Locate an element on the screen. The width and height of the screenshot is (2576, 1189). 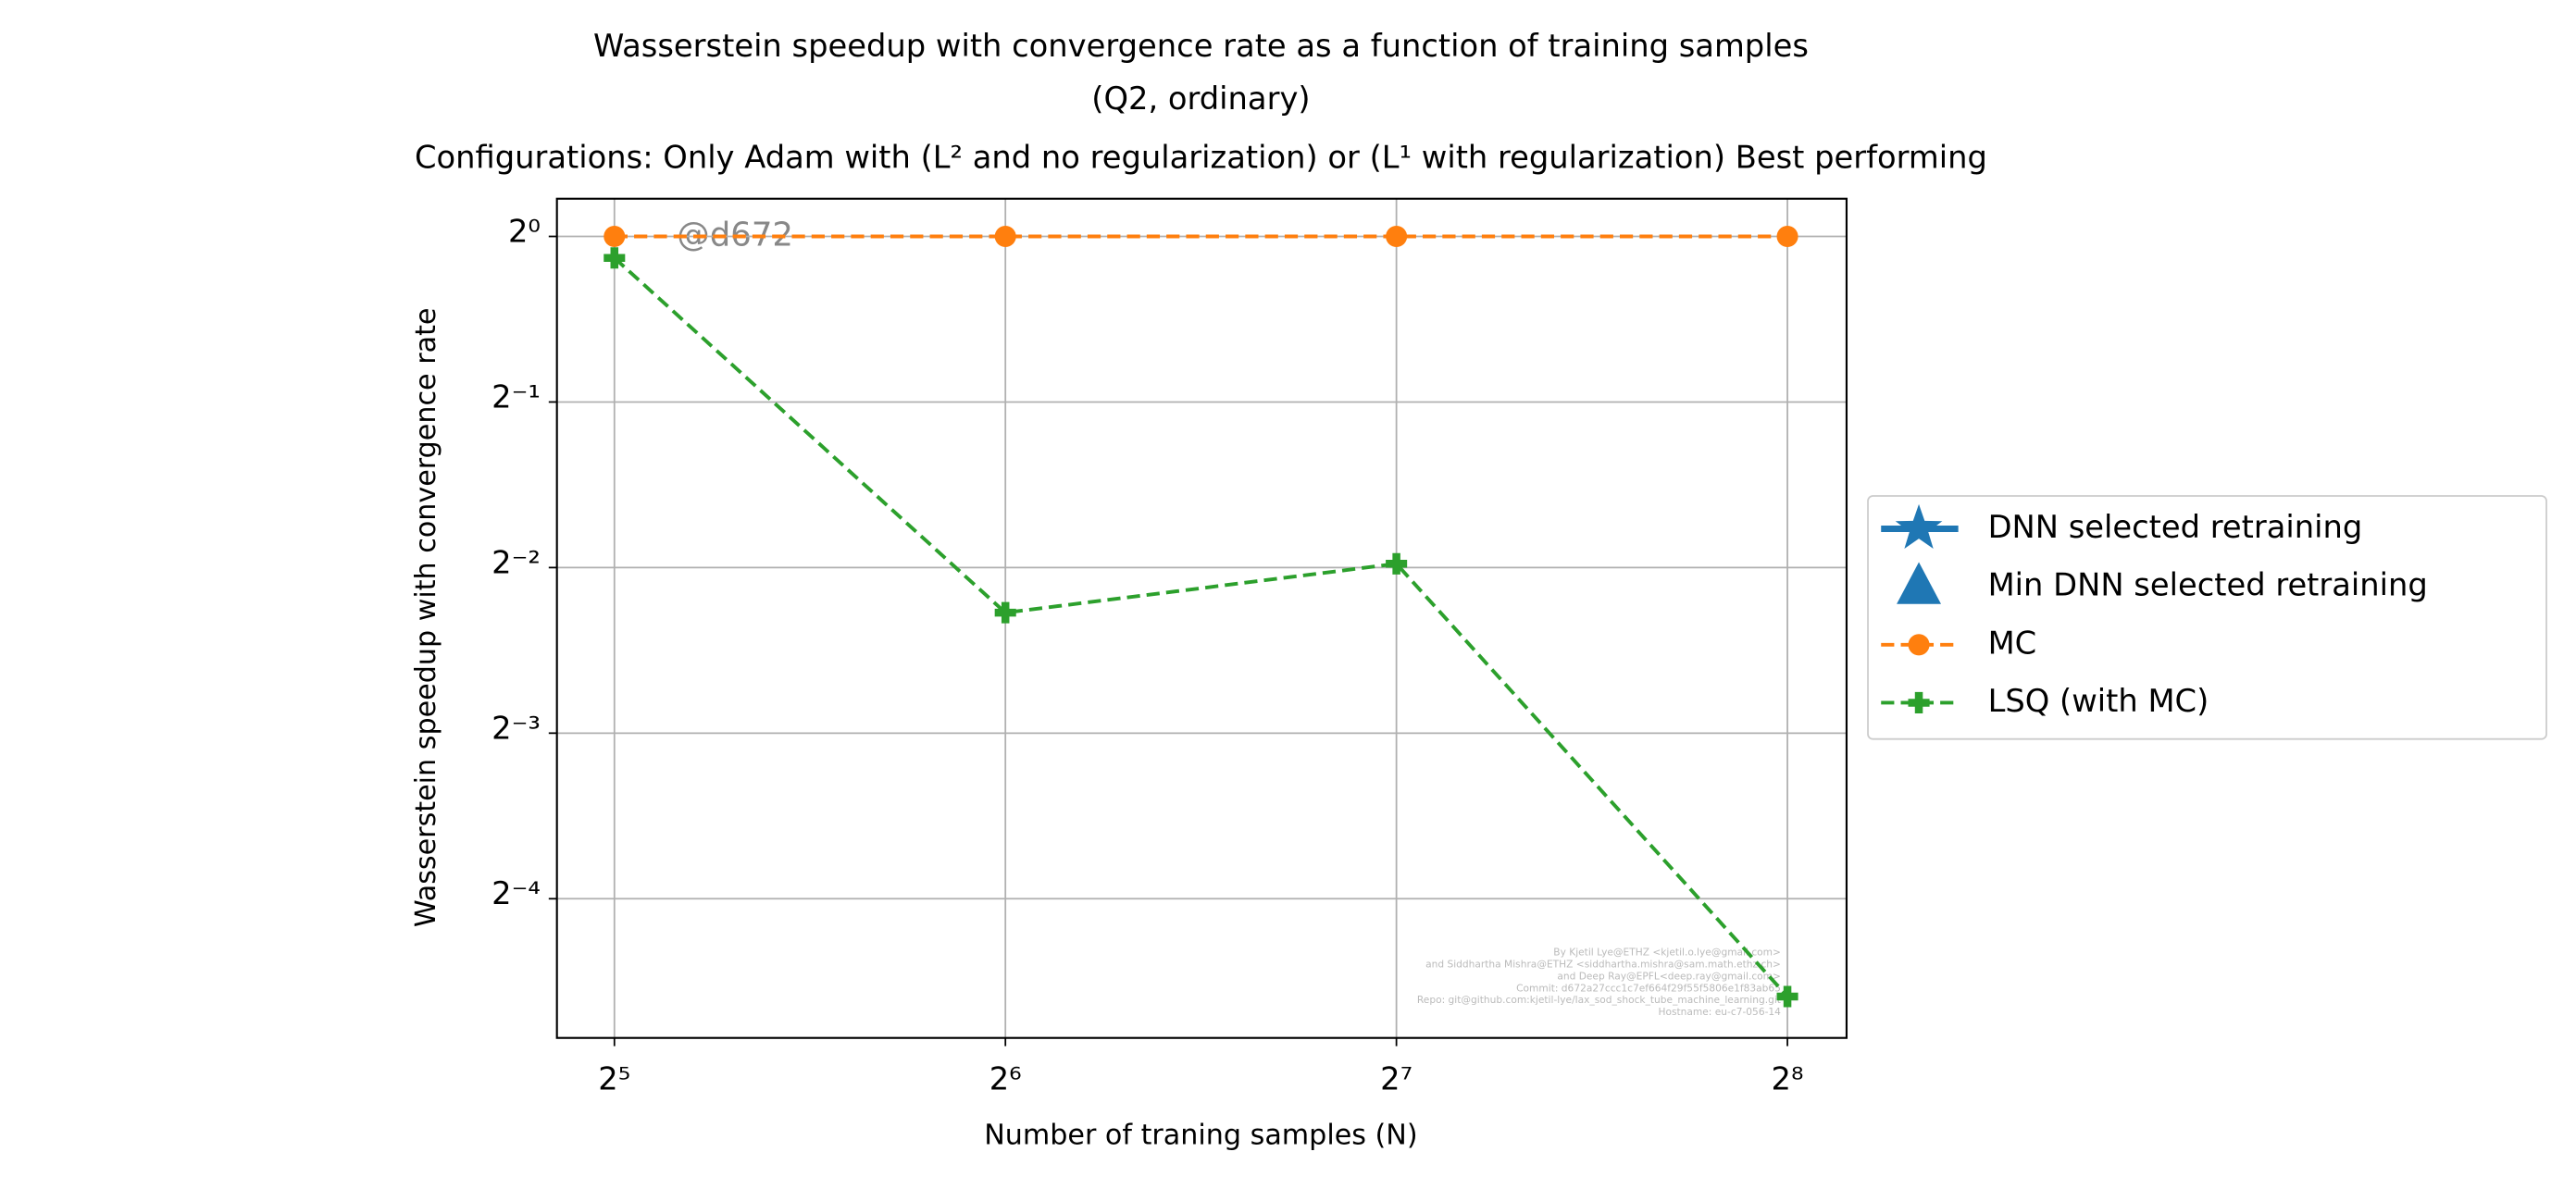
legend-label: MC is located at coordinates (2012, 643).